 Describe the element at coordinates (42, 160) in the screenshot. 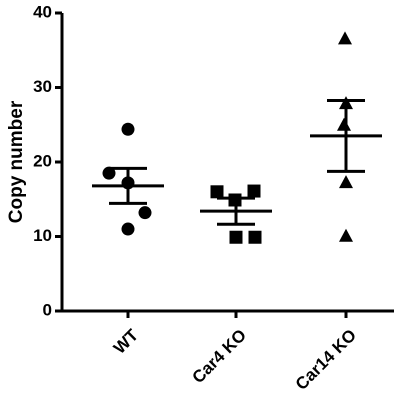

I see `y-tick-label: 20` at that location.